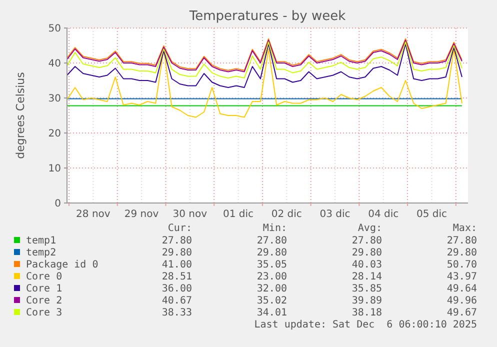 The image size is (497, 347). Describe the element at coordinates (141, 214) in the screenshot. I see `x-tick-label: 29 nov` at that location.